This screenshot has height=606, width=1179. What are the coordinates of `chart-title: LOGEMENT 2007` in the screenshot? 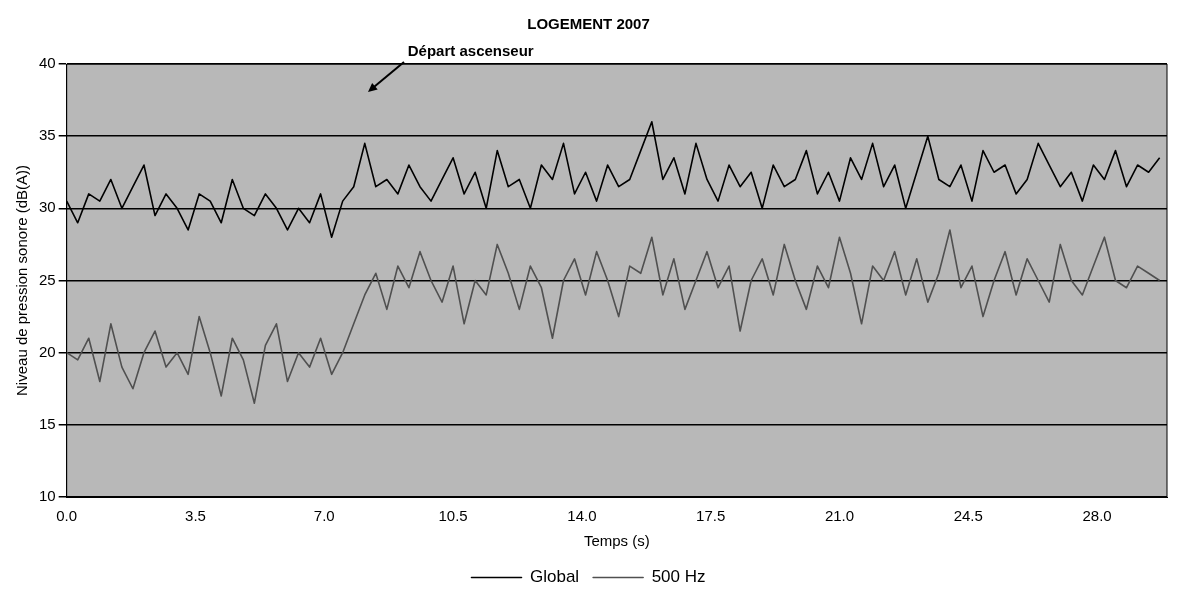 It's located at (588, 24).